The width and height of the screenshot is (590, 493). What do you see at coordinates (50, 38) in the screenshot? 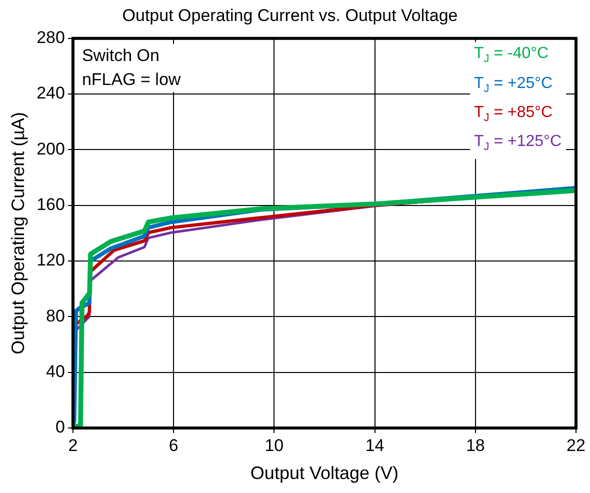
I see `y-tick-label: 280` at bounding box center [50, 38].